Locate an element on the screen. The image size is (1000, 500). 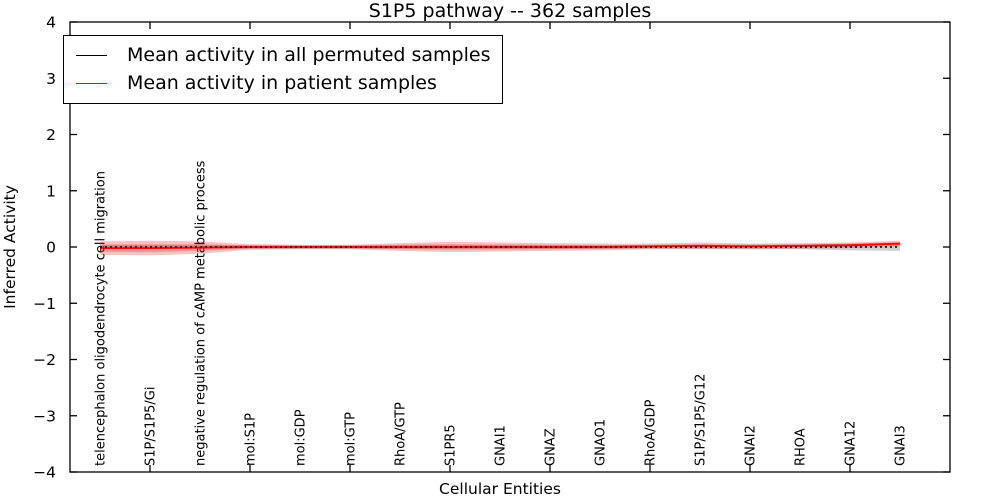
y-tick-label: −1 is located at coordinates (44, 304).